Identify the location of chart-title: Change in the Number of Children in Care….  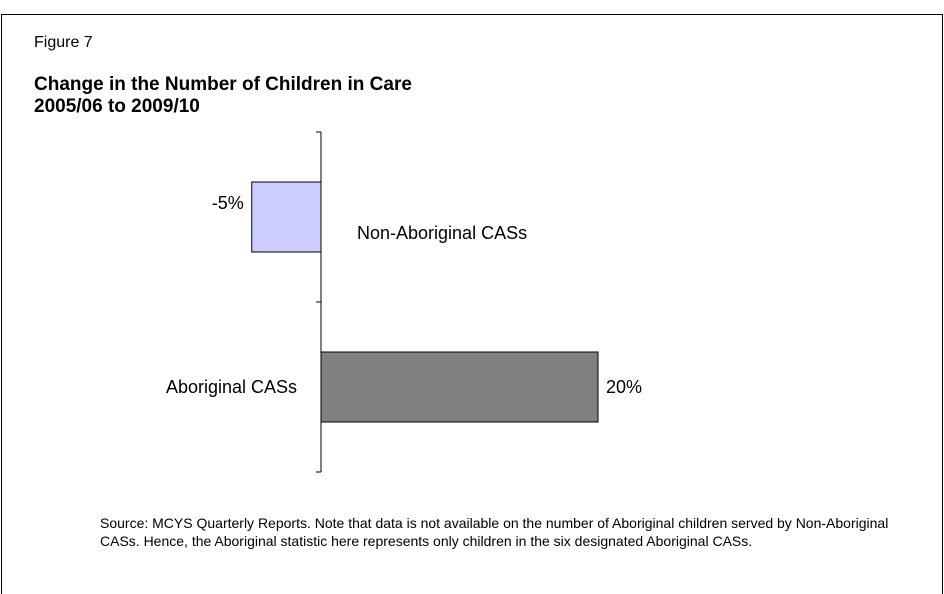
(223, 96).